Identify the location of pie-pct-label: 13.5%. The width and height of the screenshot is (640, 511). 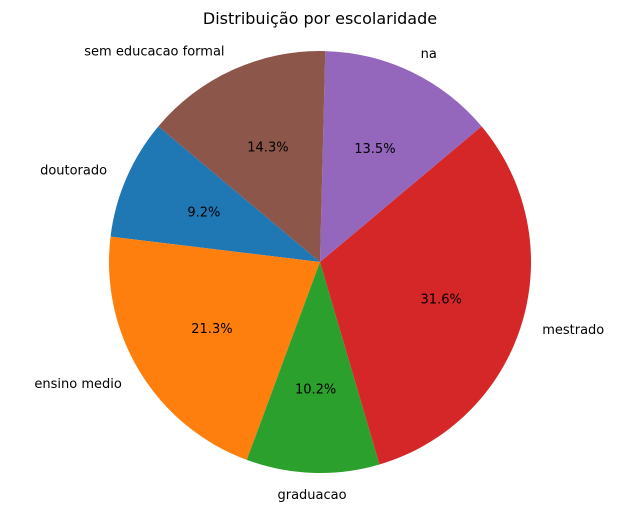
(374, 149).